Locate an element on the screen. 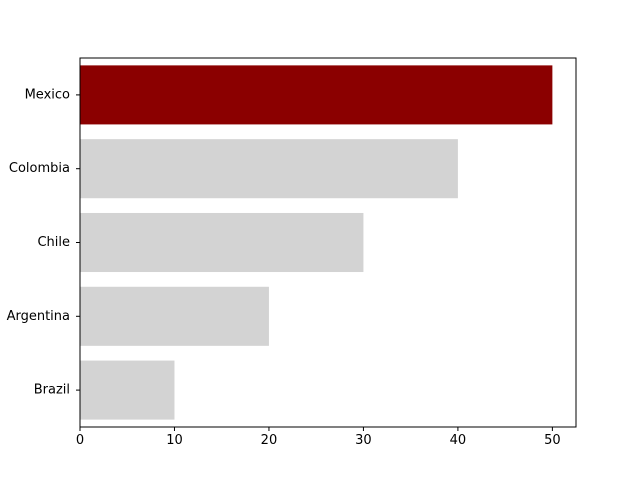  bar-colombia is located at coordinates (269, 169).